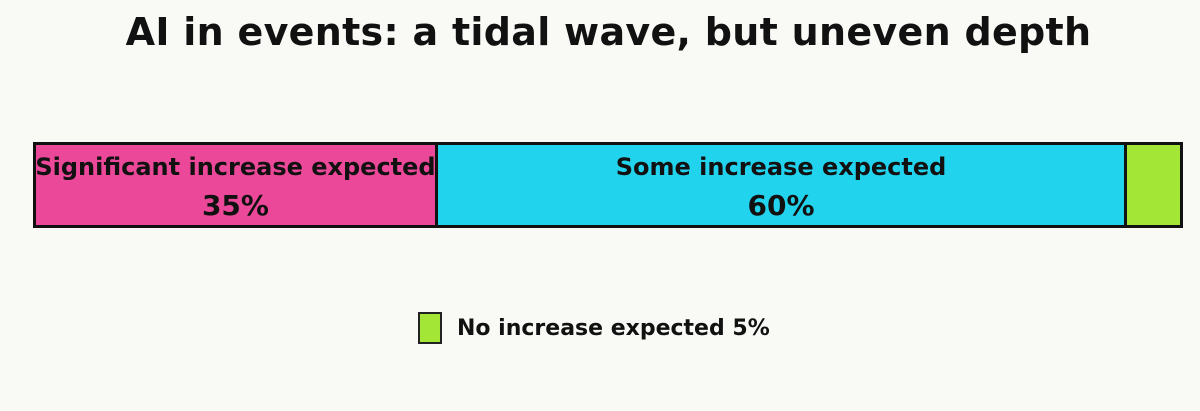  What do you see at coordinates (779, 185) in the screenshot?
I see `segment-some-increase: Some increase expected 60%` at bounding box center [779, 185].